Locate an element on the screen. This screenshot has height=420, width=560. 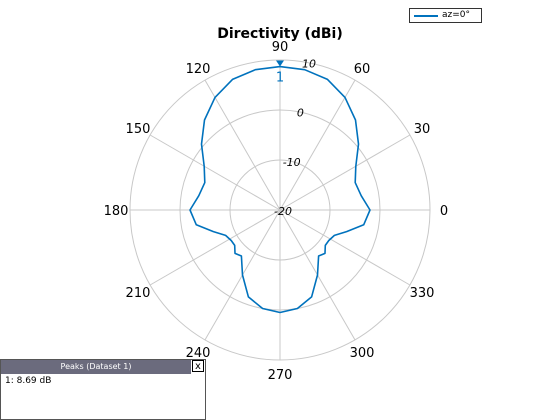
radial-tick-0: 0 is located at coordinates (300, 113).